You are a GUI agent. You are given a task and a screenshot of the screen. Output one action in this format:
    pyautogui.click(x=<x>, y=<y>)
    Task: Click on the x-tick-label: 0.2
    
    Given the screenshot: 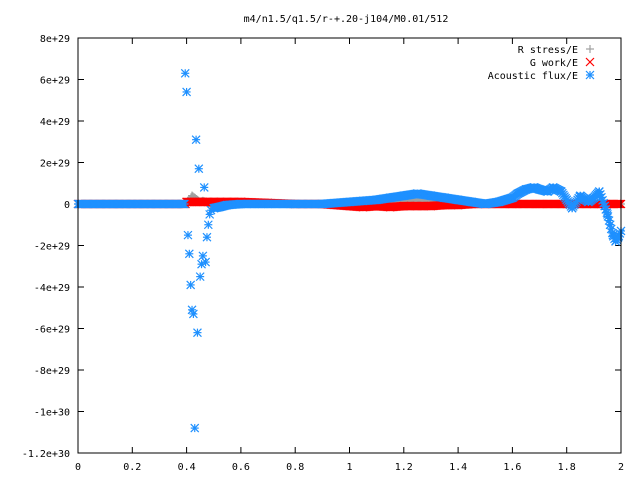 What is the action you would take?
    pyautogui.click(x=132, y=467)
    